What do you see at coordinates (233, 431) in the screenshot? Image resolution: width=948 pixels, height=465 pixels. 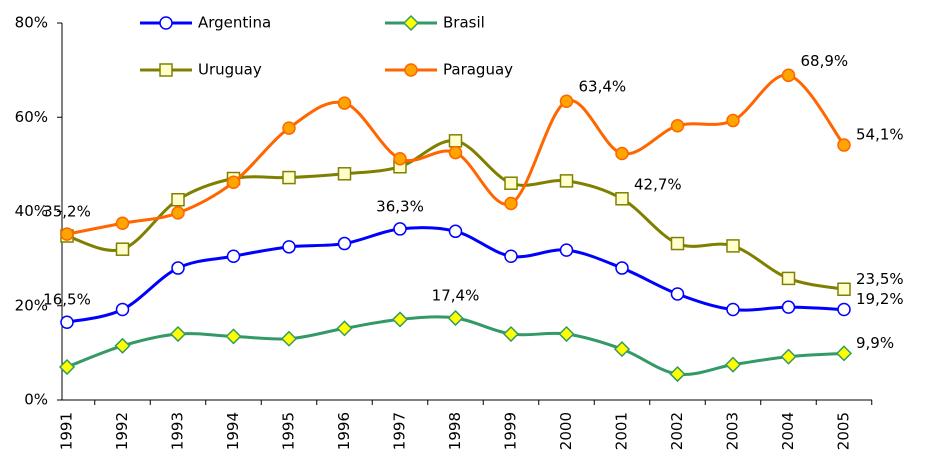 I see `x-tick-label: 1994` at bounding box center [233, 431].